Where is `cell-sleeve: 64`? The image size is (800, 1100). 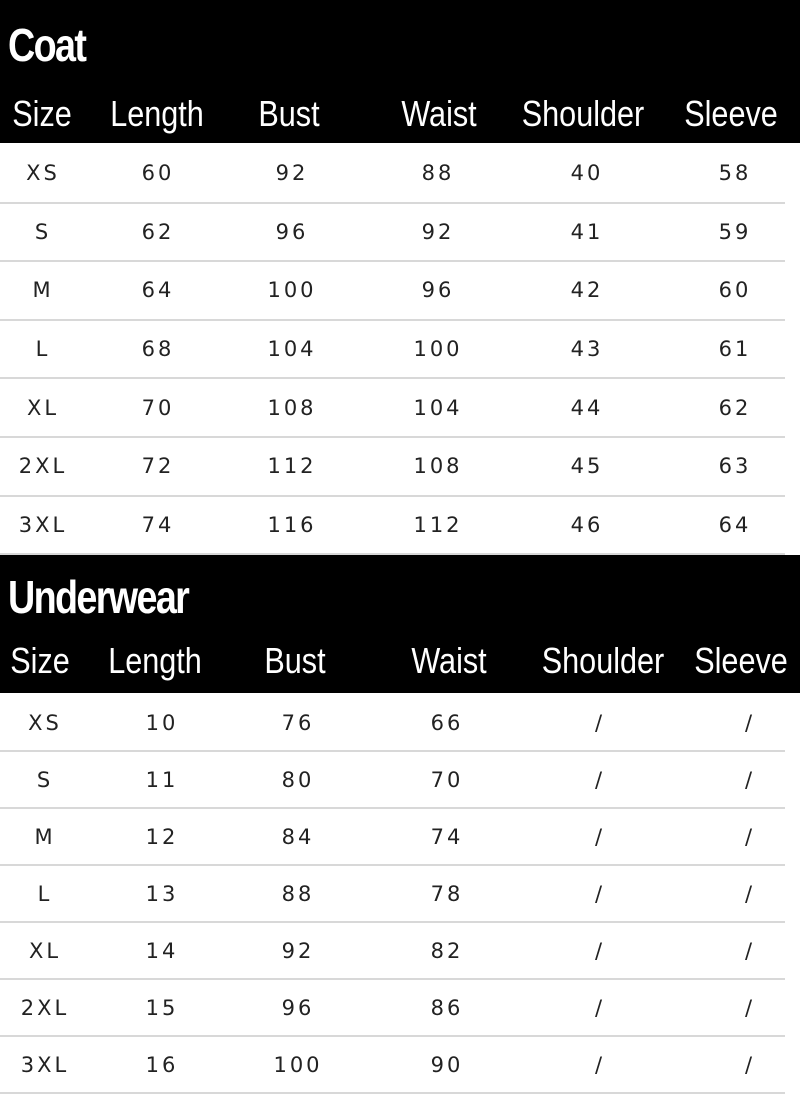 cell-sleeve: 64 is located at coordinates (735, 524).